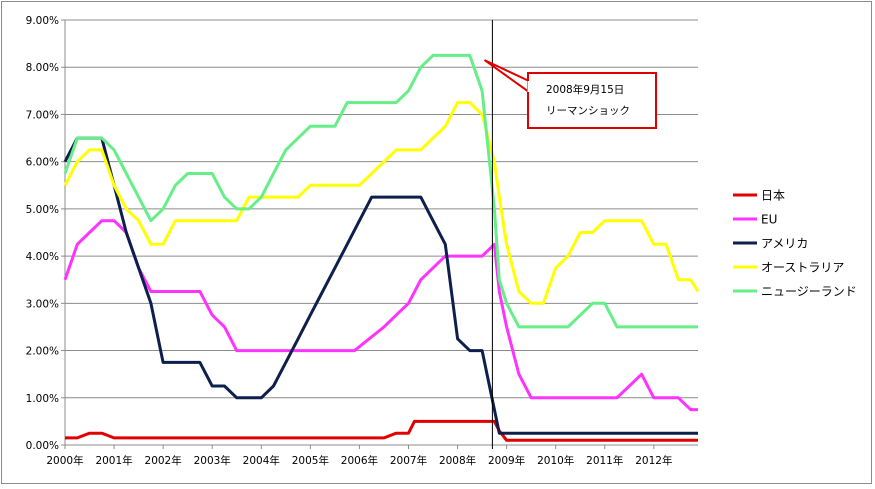 Image resolution: width=875 pixels, height=489 pixels. Describe the element at coordinates (42, 210) in the screenshot. I see `y-tick-label: 5.00%` at that location.